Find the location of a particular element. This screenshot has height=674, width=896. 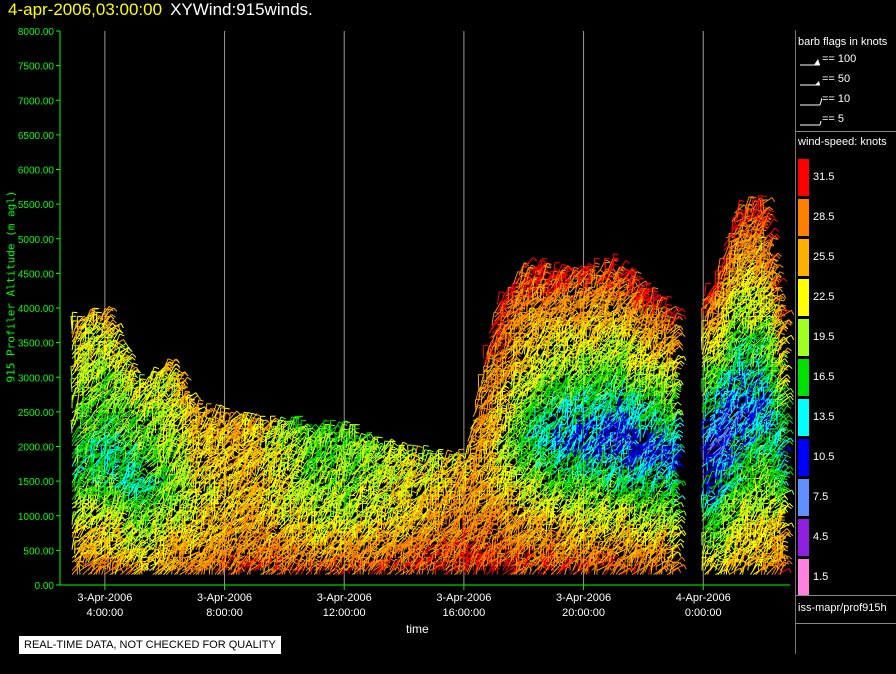

x-tick-time-label: 20:00:00 is located at coordinates (583, 613).